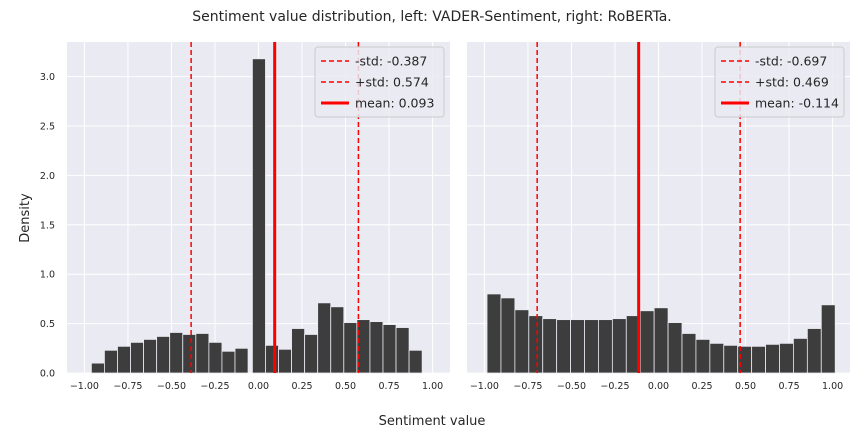 The width and height of the screenshot is (864, 432). What do you see at coordinates (792, 82) in the screenshot?
I see `legend-std-plus-label: +std: 0.469` at bounding box center [792, 82].